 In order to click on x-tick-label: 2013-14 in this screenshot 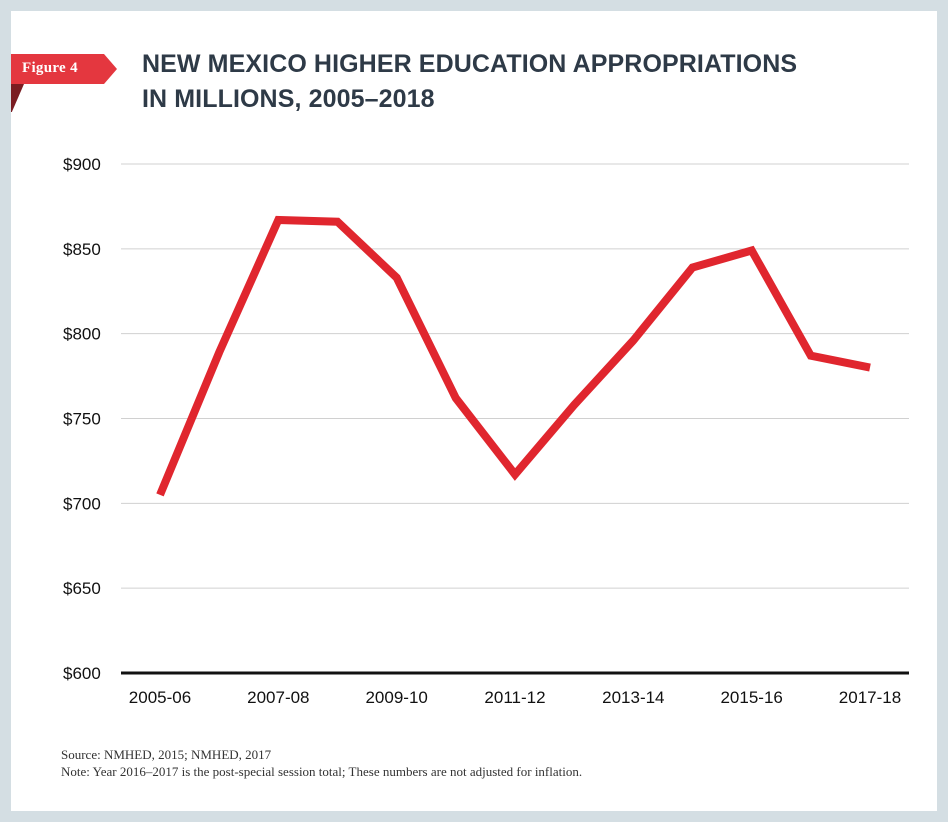, I will do `click(633, 697)`.